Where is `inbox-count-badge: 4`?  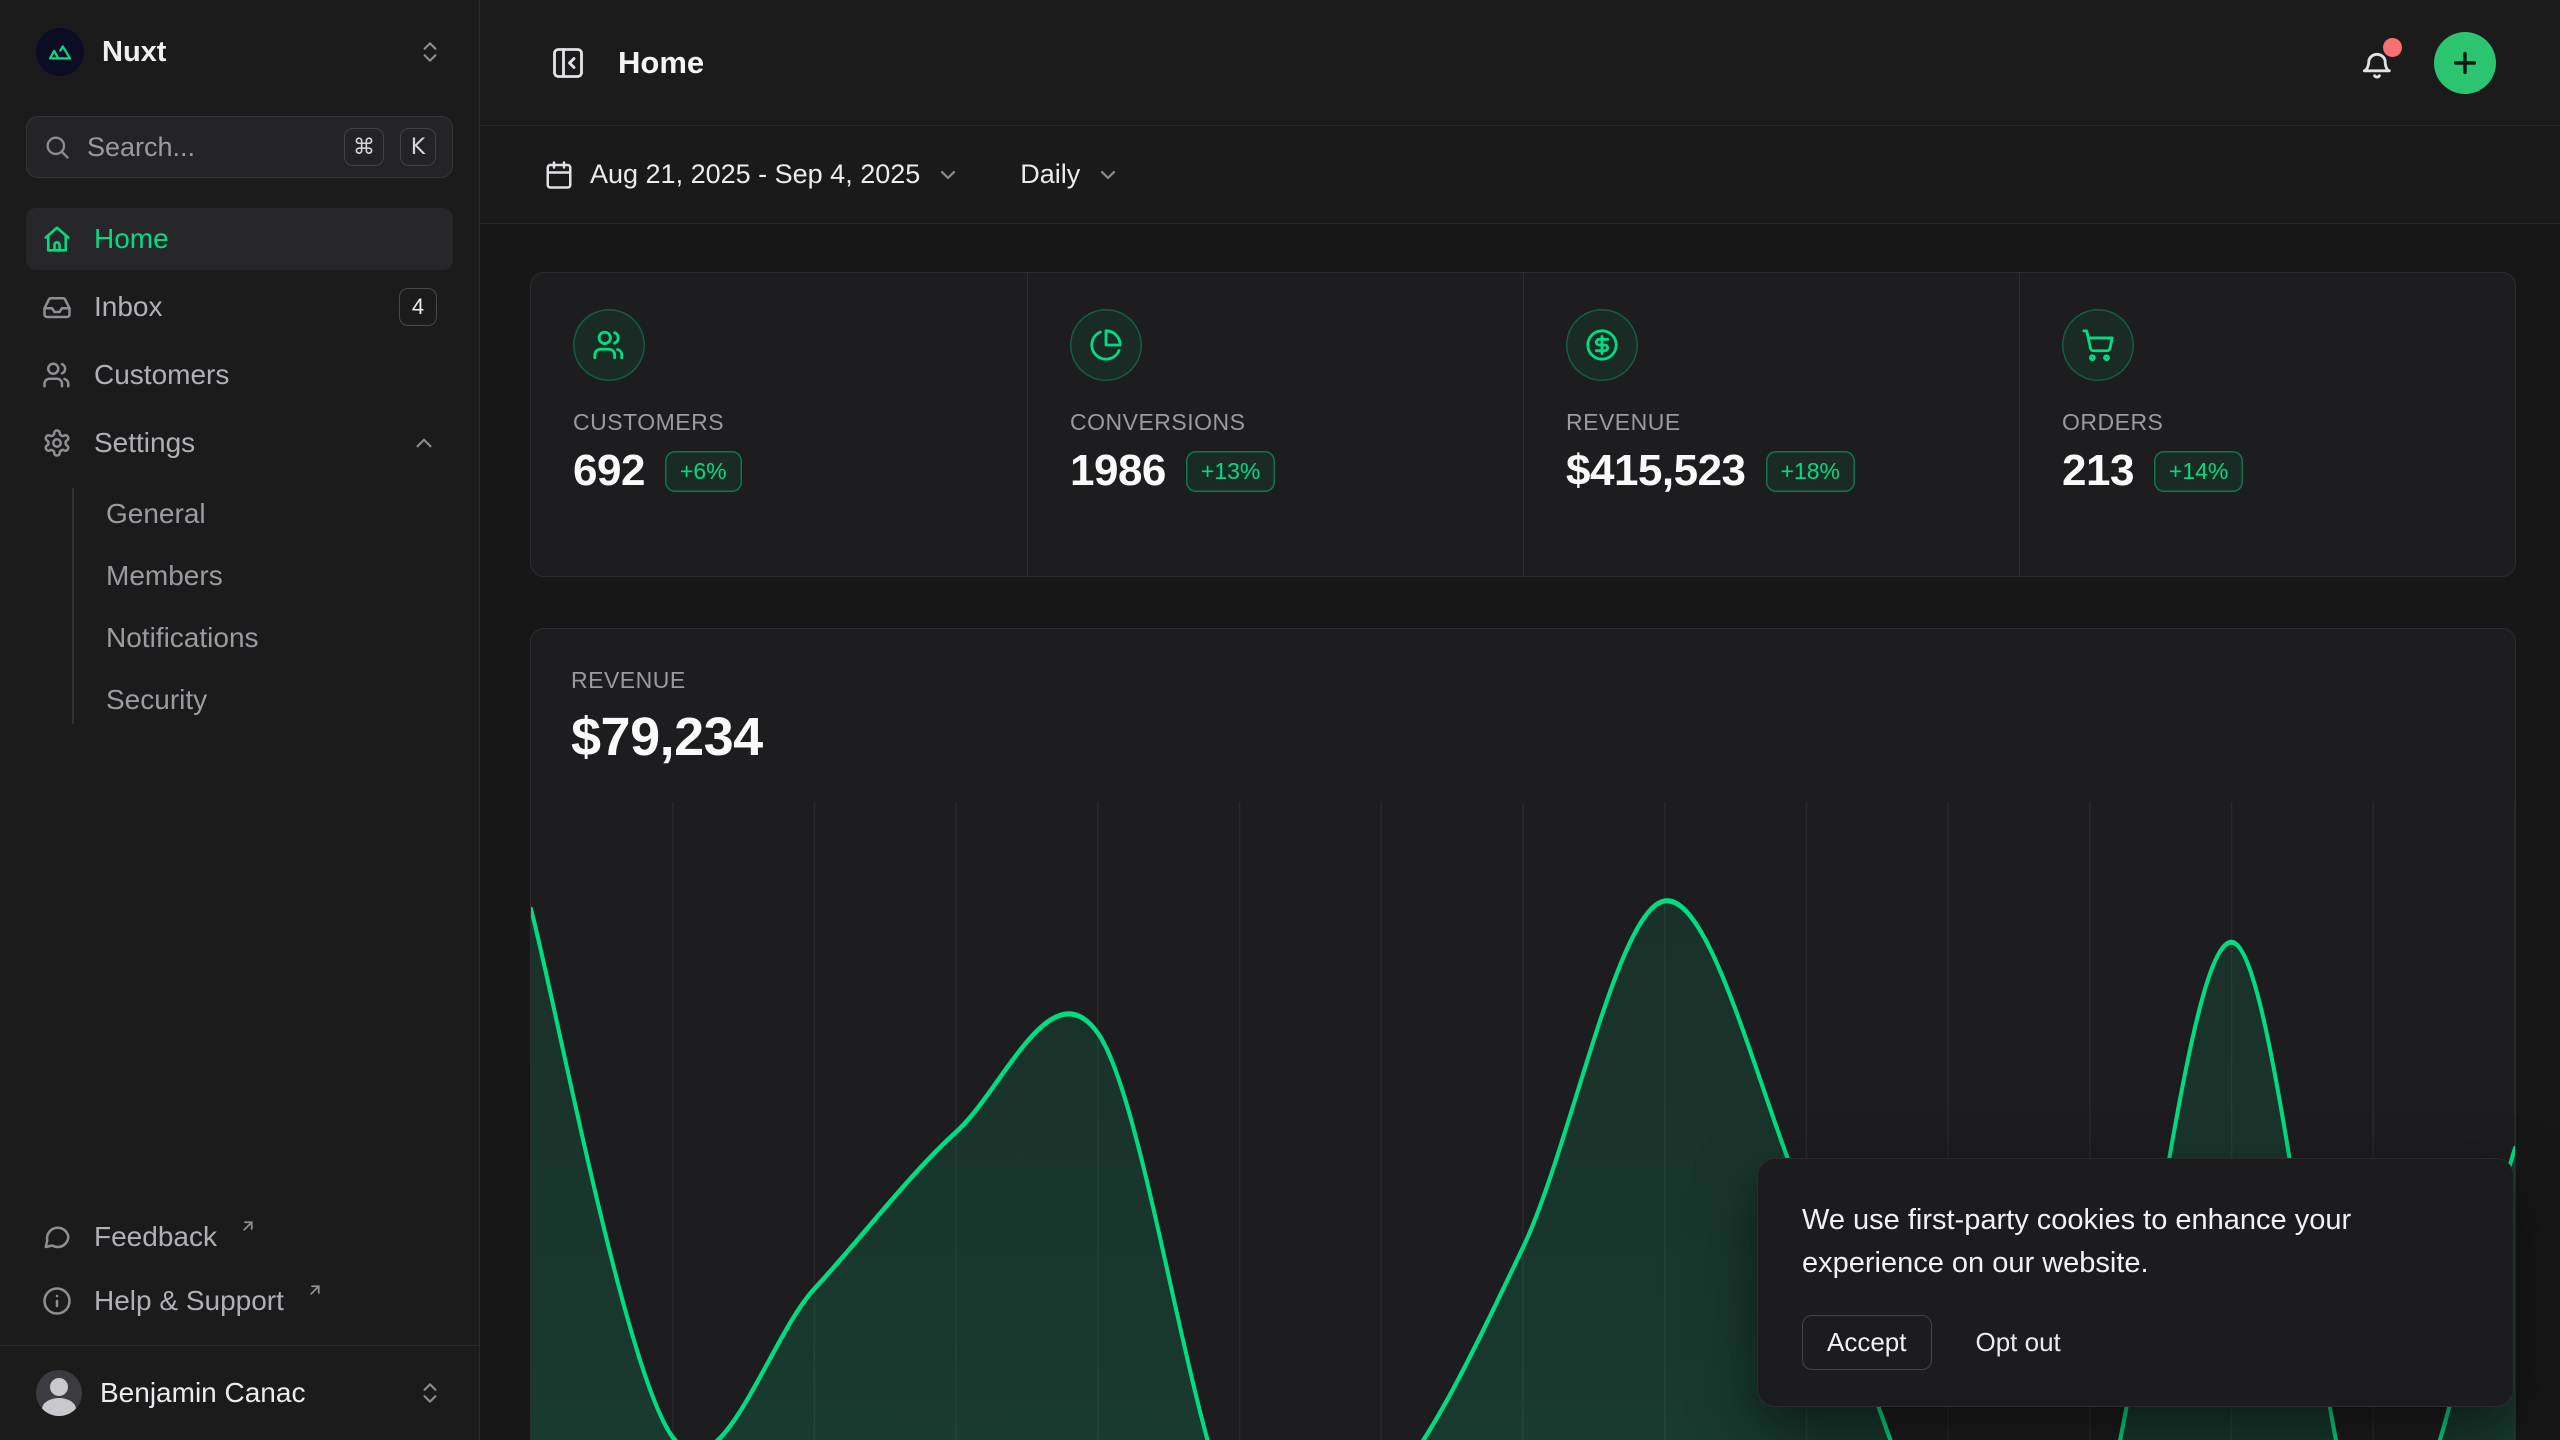 inbox-count-badge: 4 is located at coordinates (418, 307).